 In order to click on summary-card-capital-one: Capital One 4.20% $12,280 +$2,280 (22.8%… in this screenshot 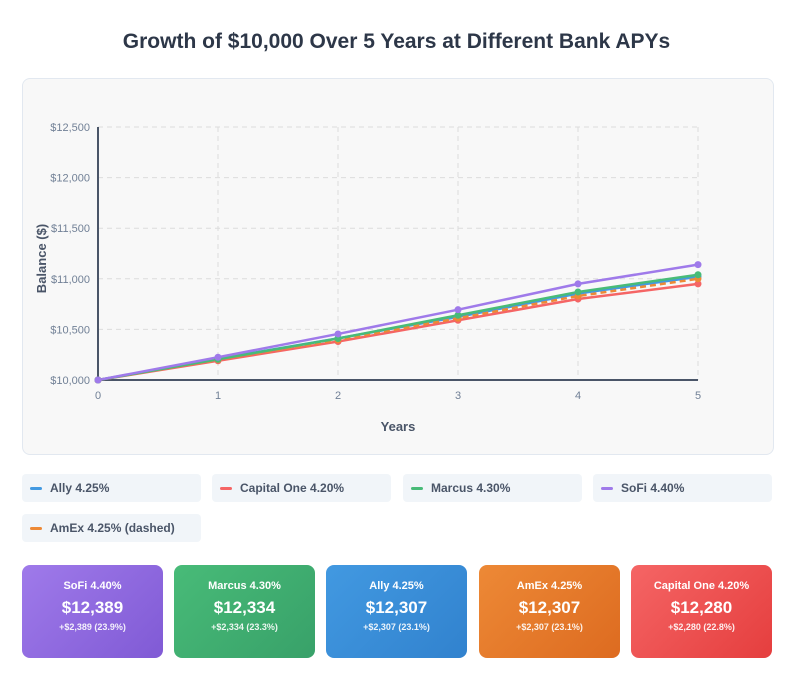, I will do `click(701, 611)`.